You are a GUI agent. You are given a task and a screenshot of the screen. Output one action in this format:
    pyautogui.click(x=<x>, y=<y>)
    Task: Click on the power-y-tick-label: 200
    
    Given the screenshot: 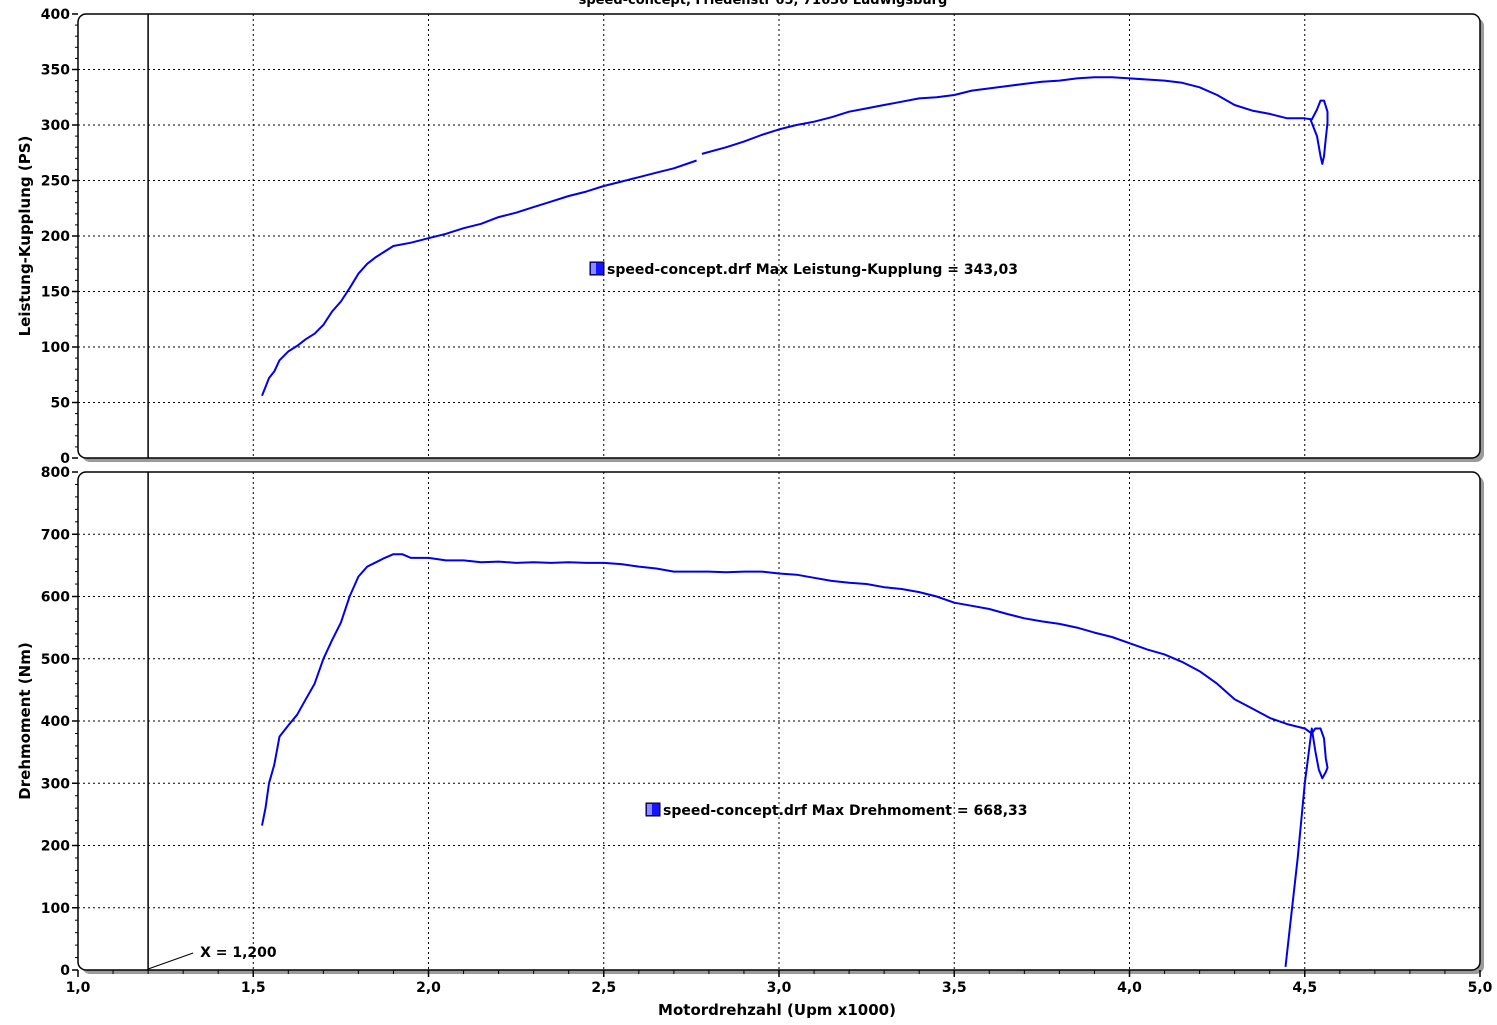 What is the action you would take?
    pyautogui.click(x=55, y=237)
    